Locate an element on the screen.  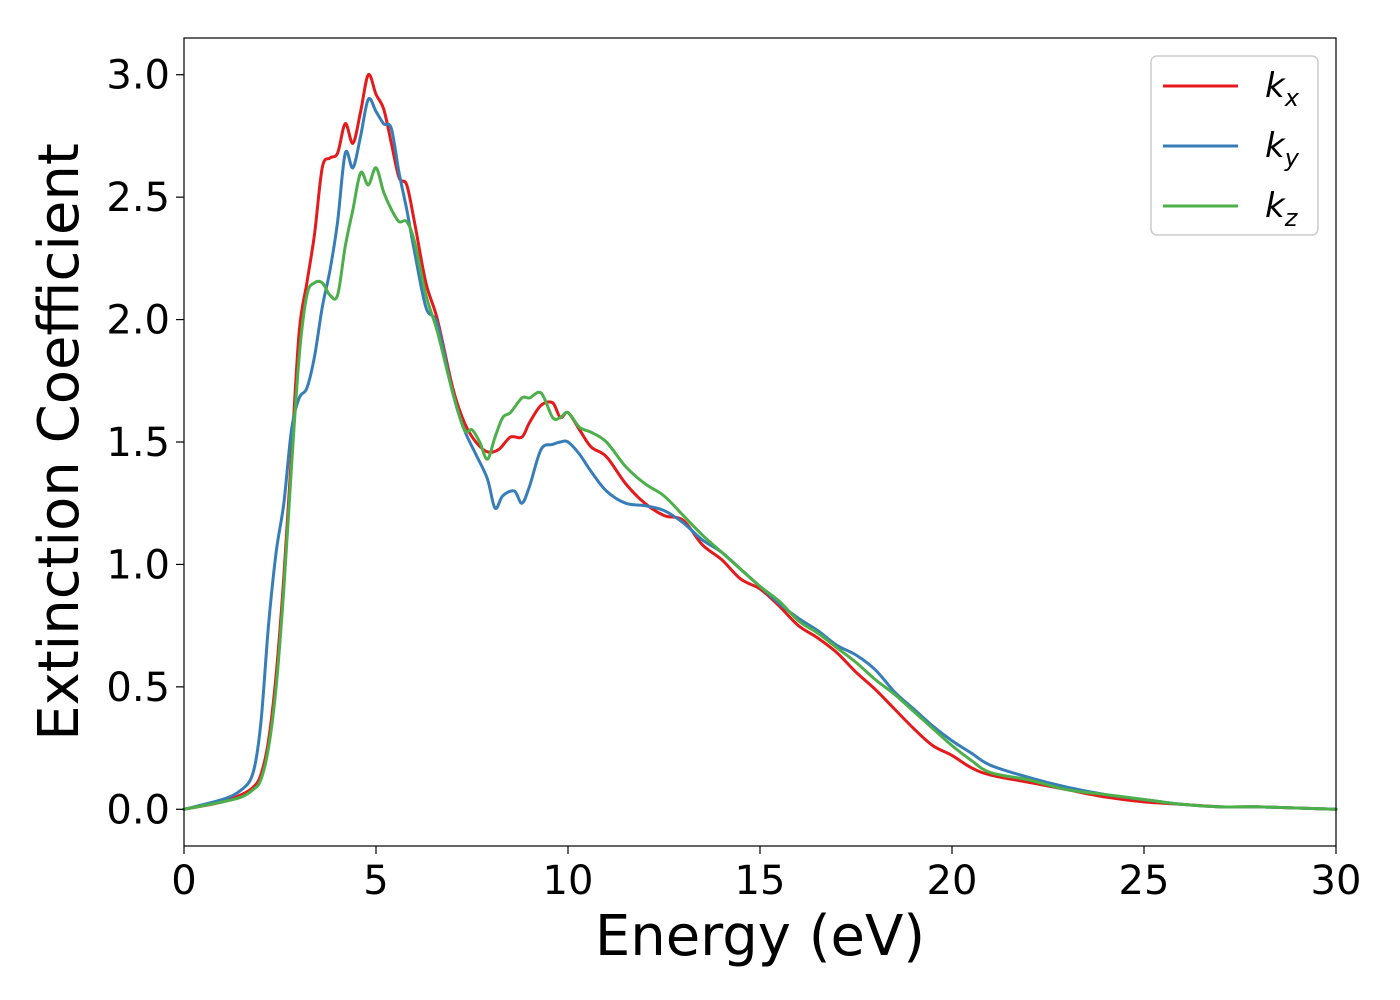
y-tick-label: 1.0 is located at coordinates (138, 565).